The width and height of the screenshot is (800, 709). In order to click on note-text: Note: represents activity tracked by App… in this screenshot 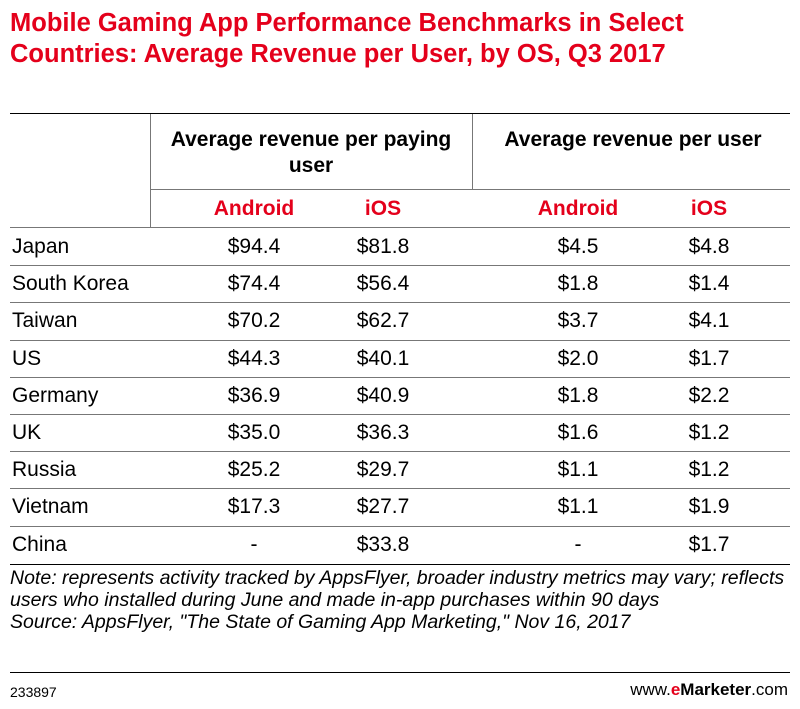, I will do `click(397, 589)`.